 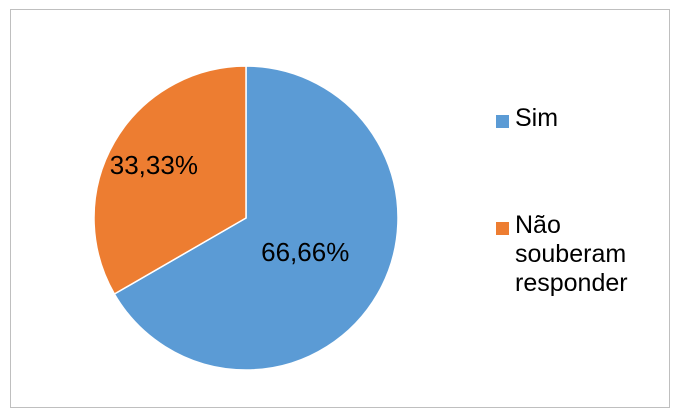 I want to click on legend-label-nao-souberam-responder: Não souberam responder, so click(x=571, y=254).